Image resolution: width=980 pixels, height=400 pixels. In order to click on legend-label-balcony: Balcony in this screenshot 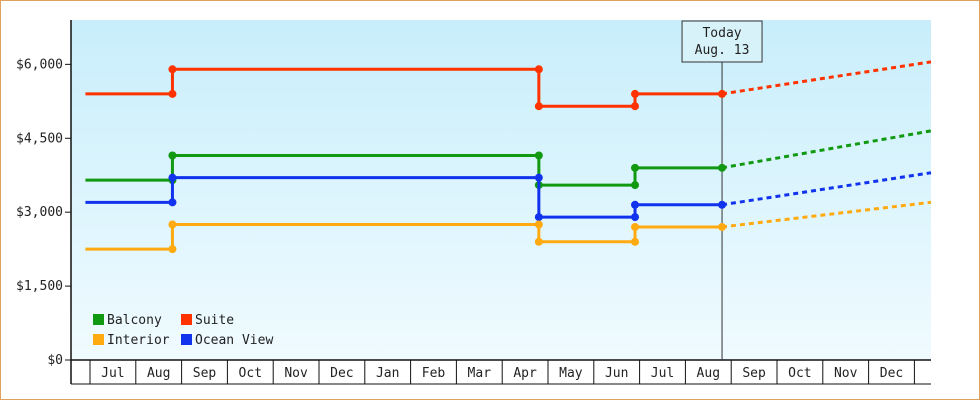, I will do `click(134, 320)`.